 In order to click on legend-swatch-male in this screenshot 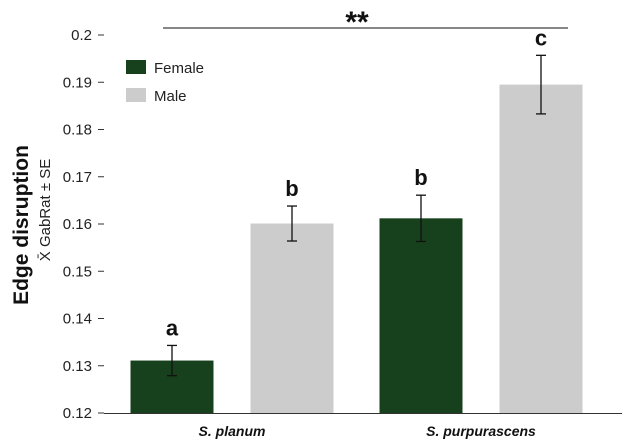, I will do `click(136, 95)`.